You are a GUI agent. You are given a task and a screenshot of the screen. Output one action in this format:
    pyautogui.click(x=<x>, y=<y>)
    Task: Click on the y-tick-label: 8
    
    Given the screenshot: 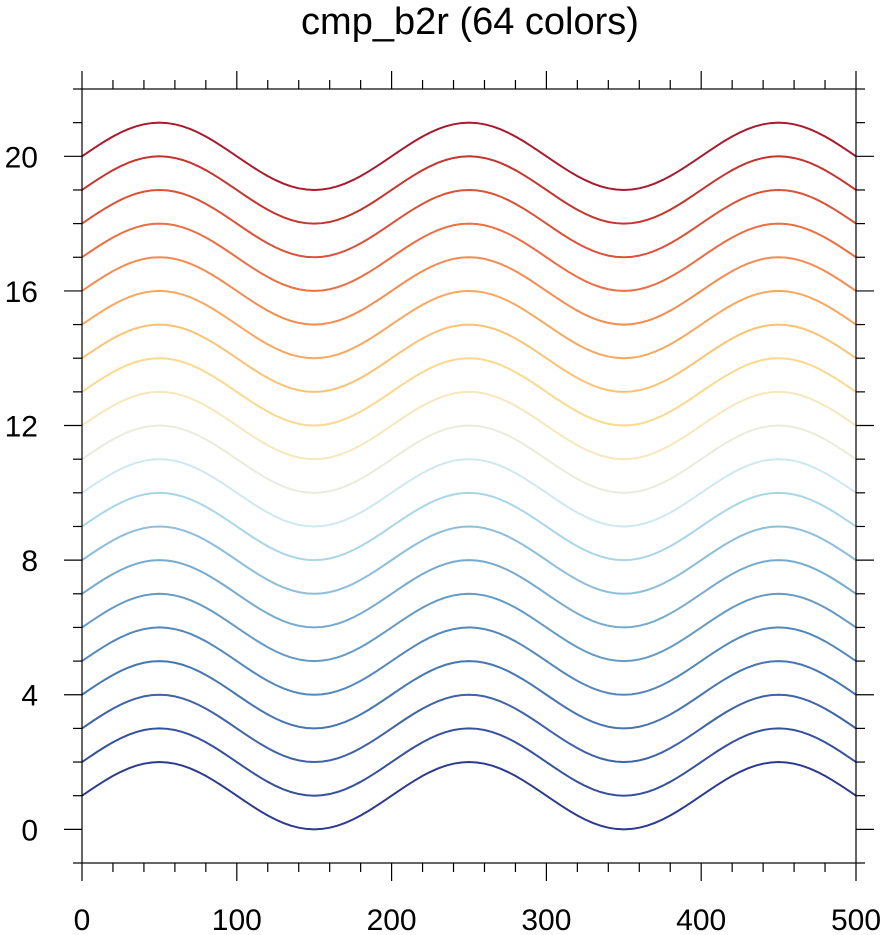 What is the action you would take?
    pyautogui.click(x=29, y=561)
    